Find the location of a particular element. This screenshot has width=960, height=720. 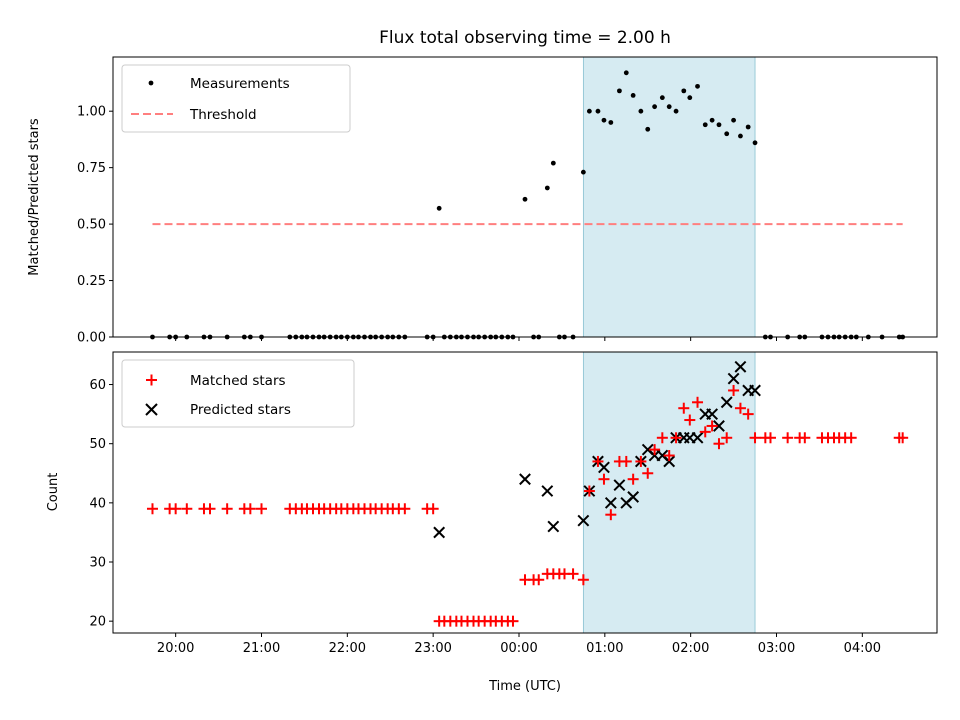

ytick-label: 20 is located at coordinates (97, 622).